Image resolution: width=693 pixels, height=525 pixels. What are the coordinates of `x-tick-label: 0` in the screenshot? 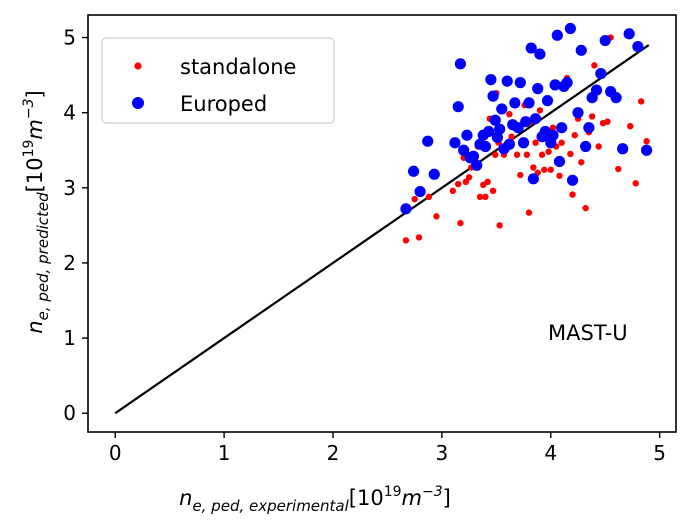 It's located at (115, 453).